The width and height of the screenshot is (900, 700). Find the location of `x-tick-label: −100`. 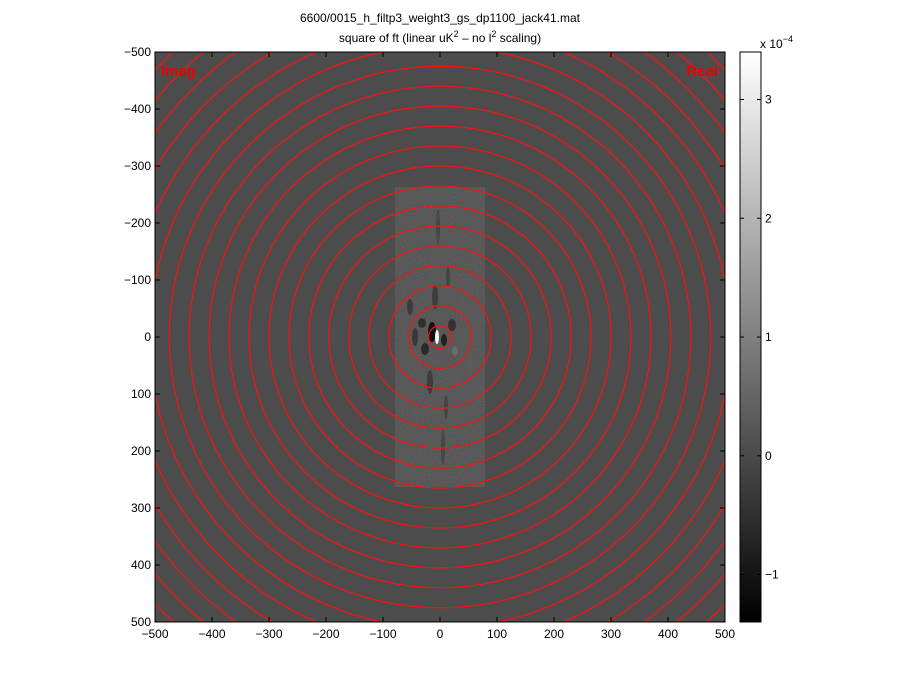

x-tick-label: −100 is located at coordinates (382, 634).